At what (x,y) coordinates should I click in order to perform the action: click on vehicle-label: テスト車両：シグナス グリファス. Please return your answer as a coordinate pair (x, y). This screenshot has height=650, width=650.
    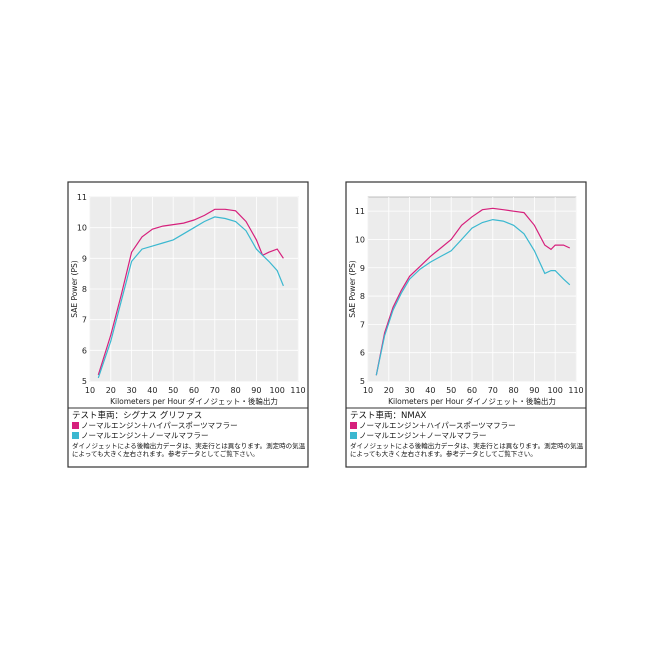
    Looking at the image, I should click on (137, 416).